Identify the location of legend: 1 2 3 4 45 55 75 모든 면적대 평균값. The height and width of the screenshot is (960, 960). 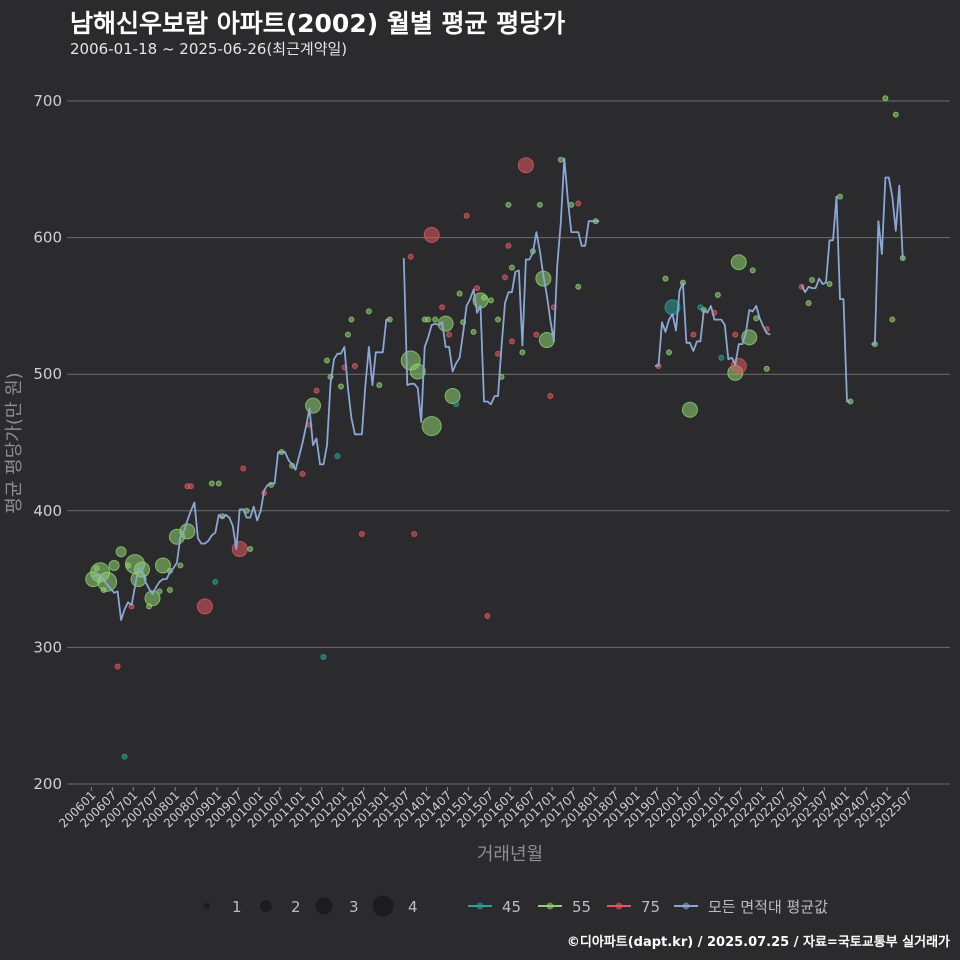
(516, 906).